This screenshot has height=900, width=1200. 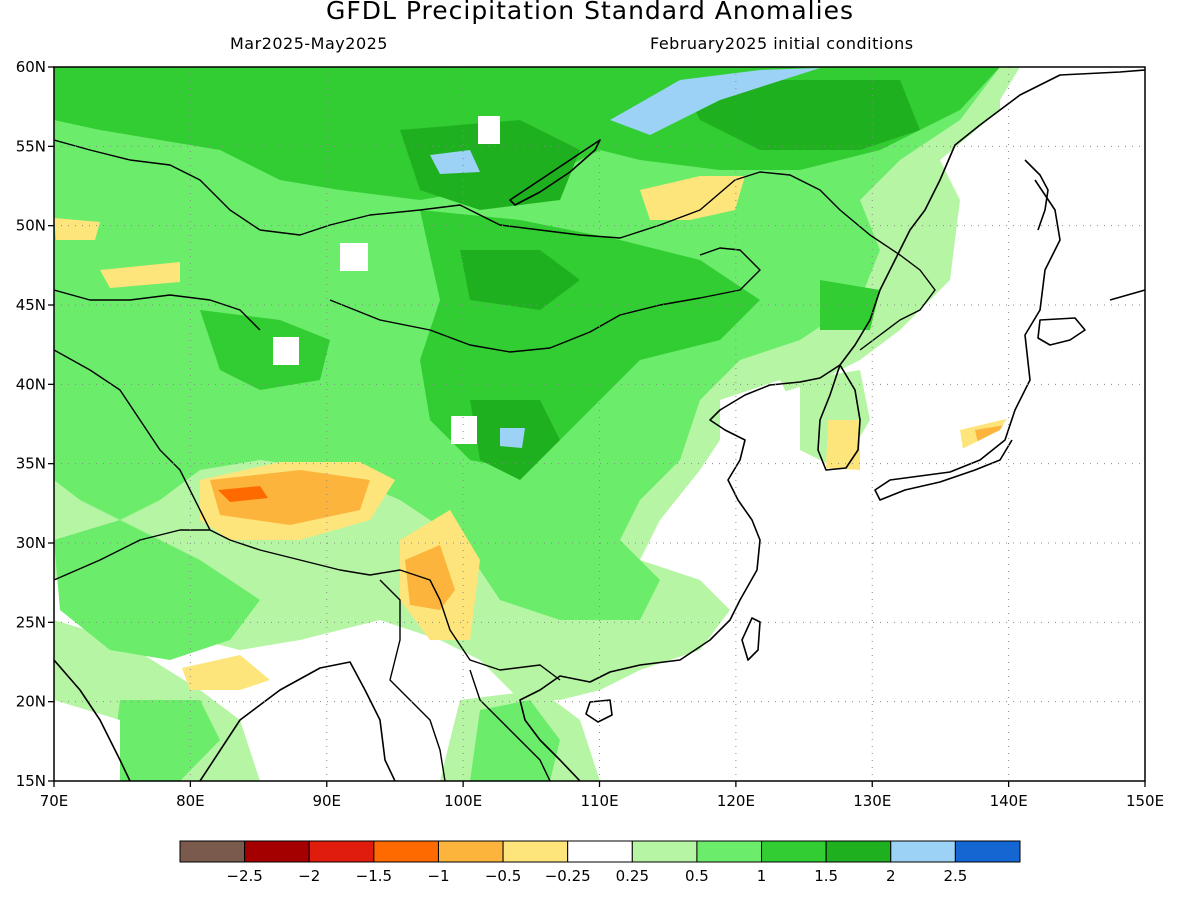 What do you see at coordinates (762, 876) in the screenshot?
I see `colorbar-label: 1` at bounding box center [762, 876].